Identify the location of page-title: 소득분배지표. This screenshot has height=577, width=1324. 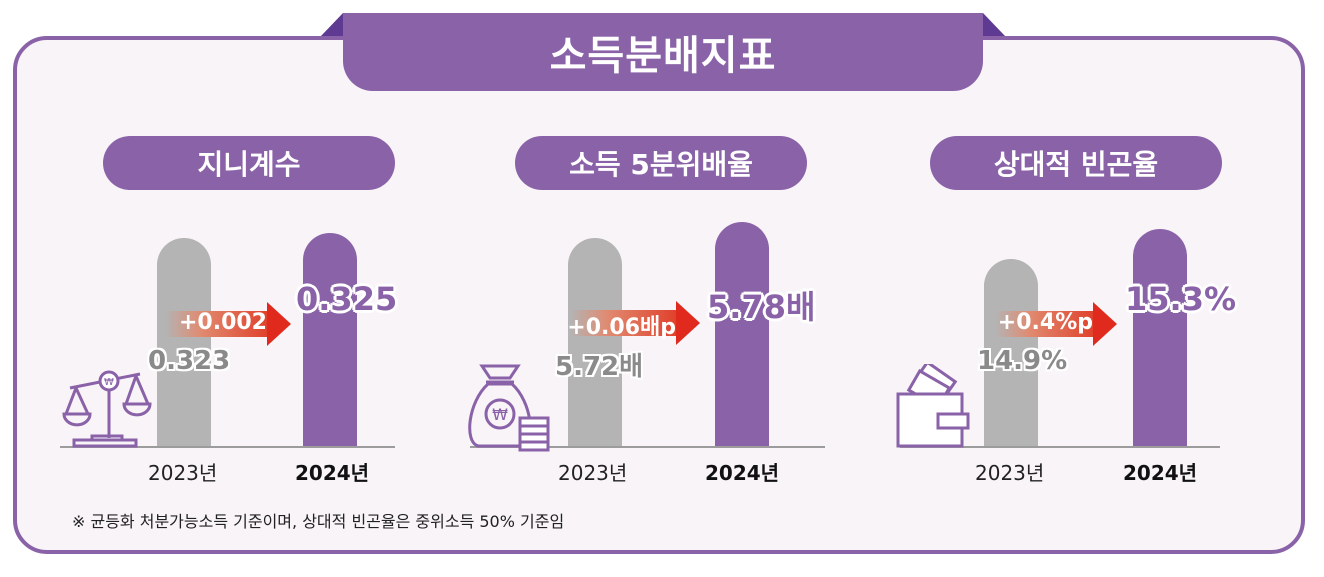
(663, 52).